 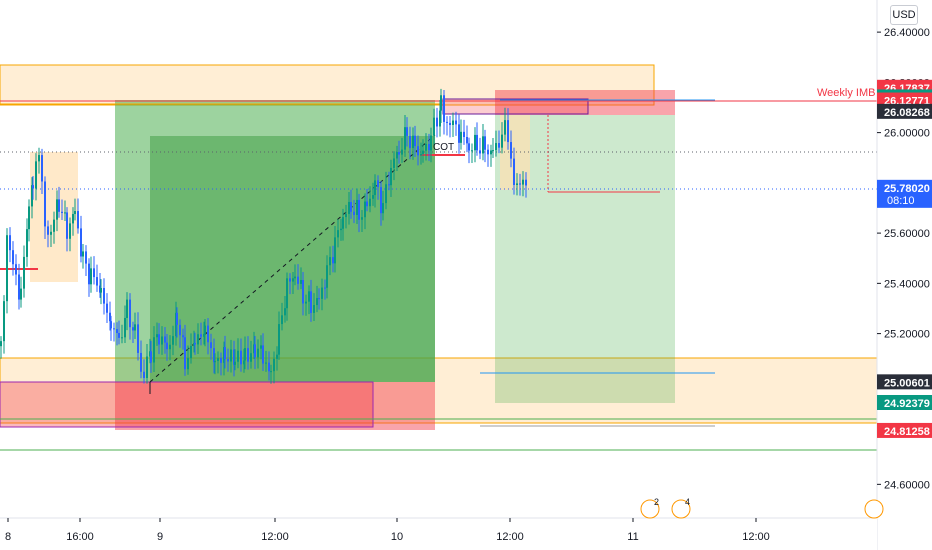 What do you see at coordinates (438, 534) in the screenshot?
I see `time-axis` at bounding box center [438, 534].